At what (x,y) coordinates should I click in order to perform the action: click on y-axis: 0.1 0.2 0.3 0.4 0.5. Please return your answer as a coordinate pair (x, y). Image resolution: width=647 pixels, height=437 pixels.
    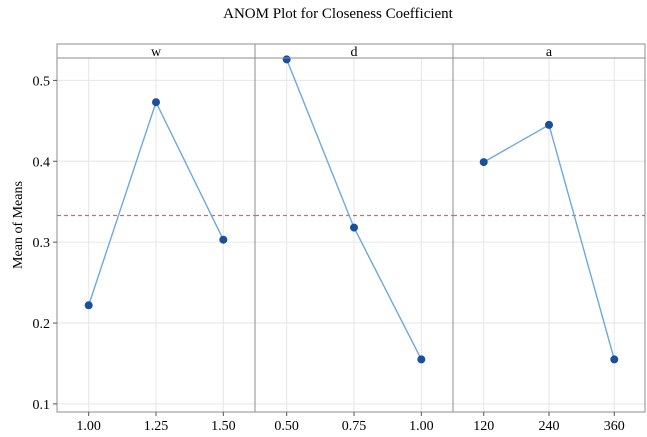
    Looking at the image, I should click on (45, 243).